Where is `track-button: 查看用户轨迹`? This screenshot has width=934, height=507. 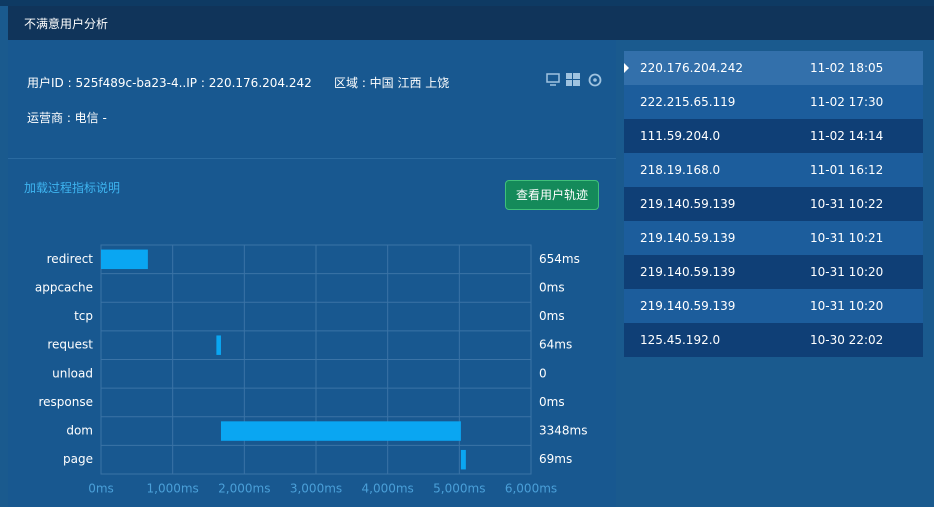 track-button: 查看用户轨迹 is located at coordinates (552, 195).